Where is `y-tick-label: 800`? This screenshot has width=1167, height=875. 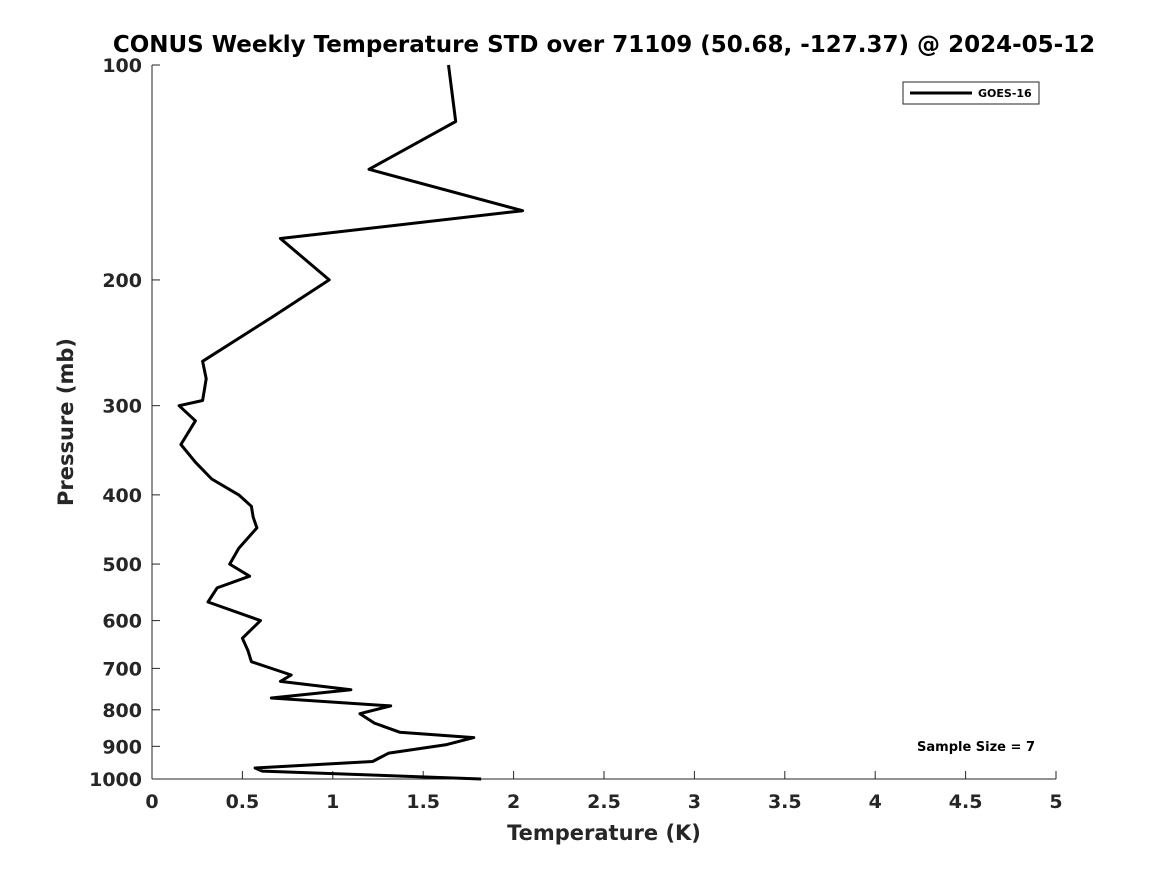 y-tick-label: 800 is located at coordinates (122, 711).